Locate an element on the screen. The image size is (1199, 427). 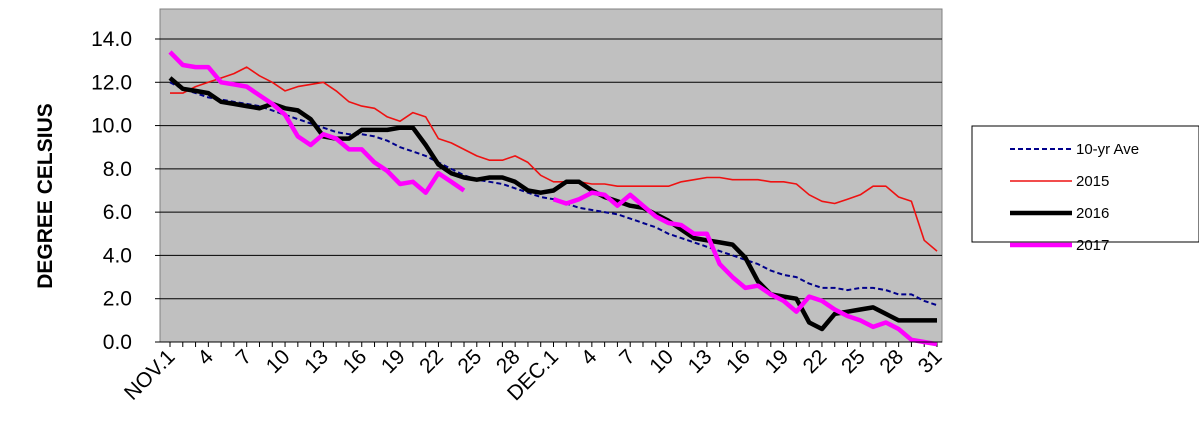
y-tick-label: 4.0 is located at coordinates (117, 255).